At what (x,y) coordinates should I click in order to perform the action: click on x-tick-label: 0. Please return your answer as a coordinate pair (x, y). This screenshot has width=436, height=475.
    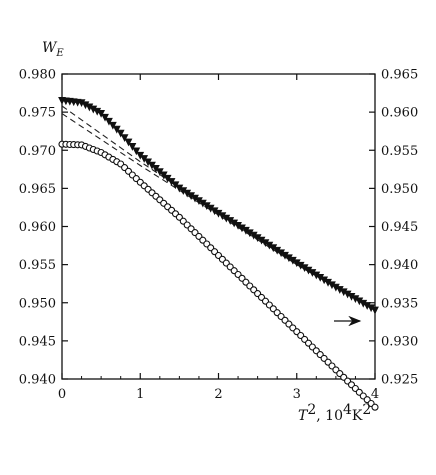
    Looking at the image, I should click on (62, 394).